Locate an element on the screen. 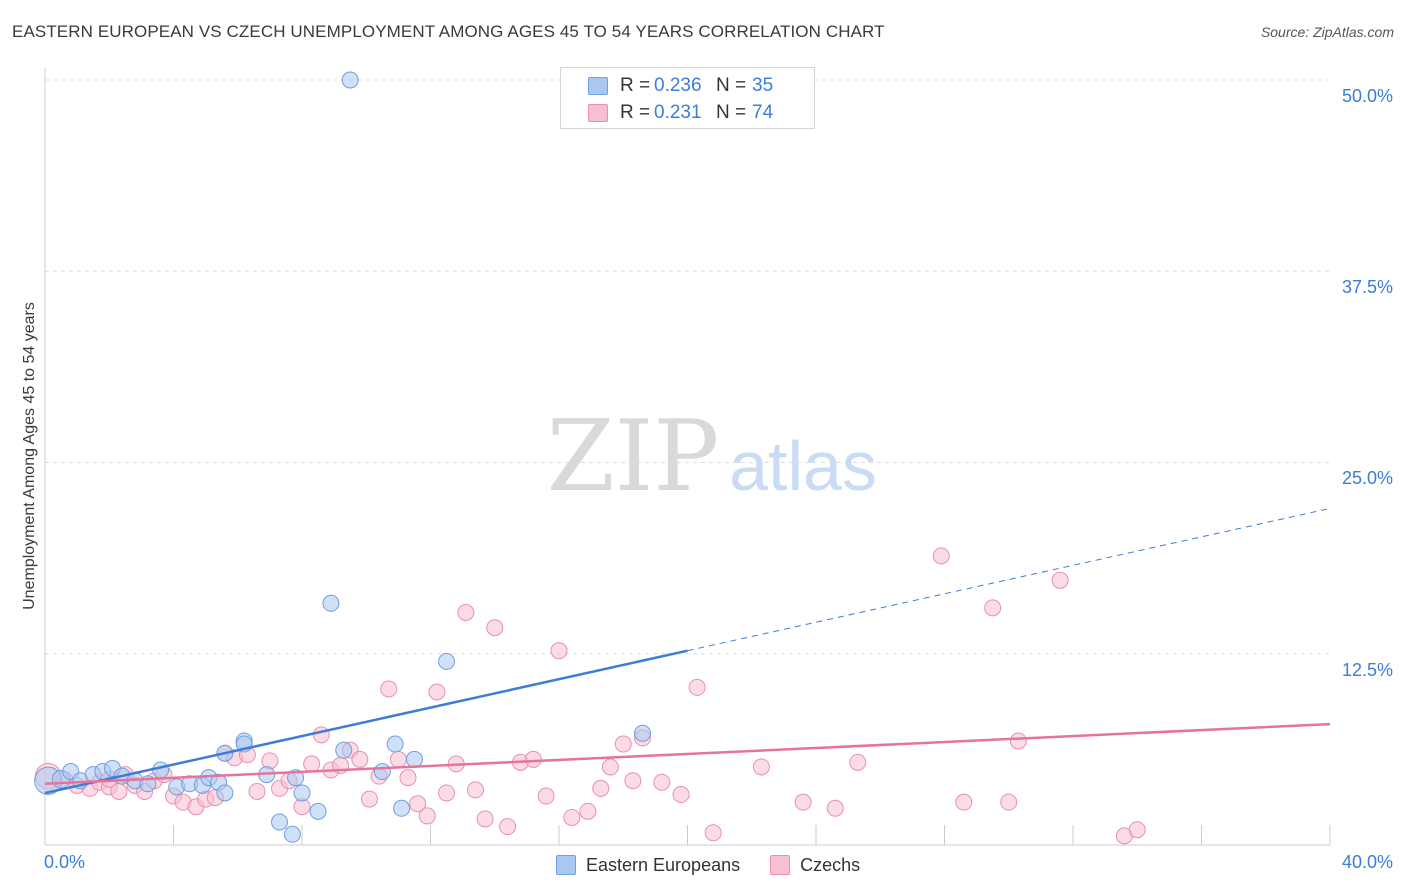 Image resolution: width=1406 pixels, height=892 pixels. y-tick-label: 12.5% is located at coordinates (1367, 670).